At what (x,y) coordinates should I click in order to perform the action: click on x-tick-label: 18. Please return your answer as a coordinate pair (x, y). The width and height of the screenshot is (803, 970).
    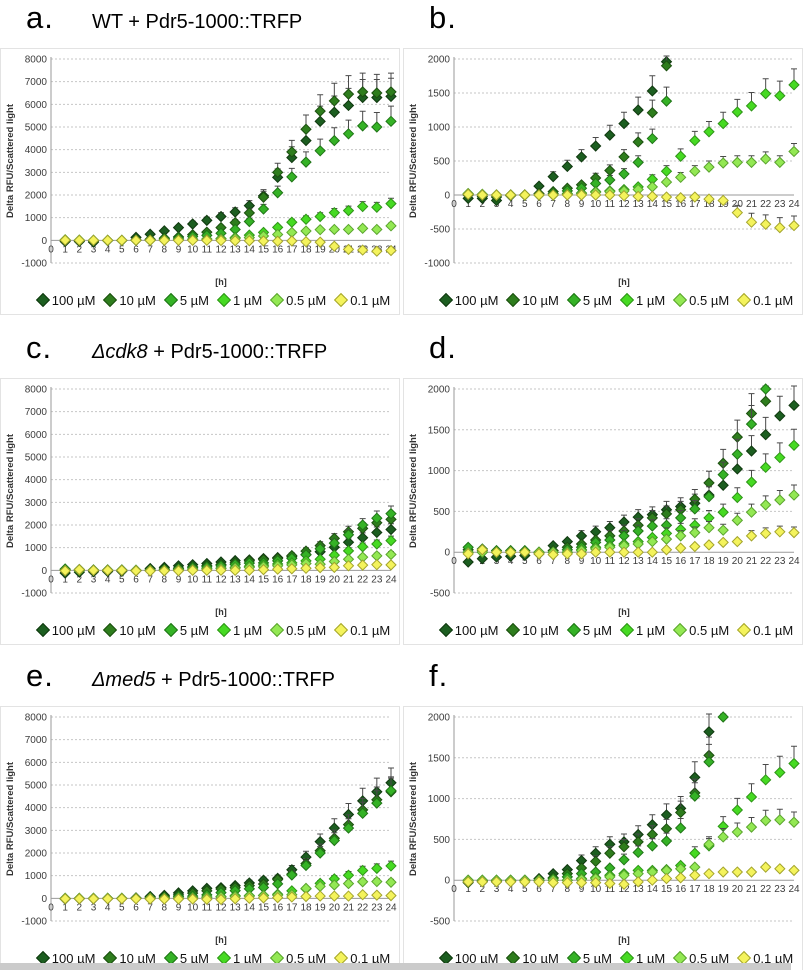
    Looking at the image, I should click on (709, 889).